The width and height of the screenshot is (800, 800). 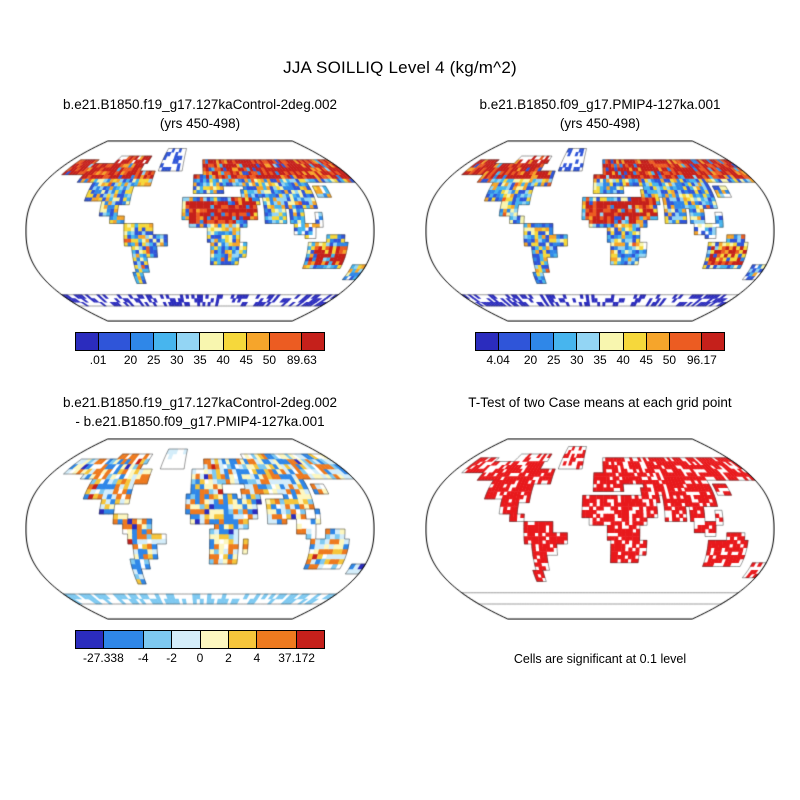 I want to click on colorbar-labels: -27.338 -4 -2 0 2 4 37.172, so click(x=200, y=658).